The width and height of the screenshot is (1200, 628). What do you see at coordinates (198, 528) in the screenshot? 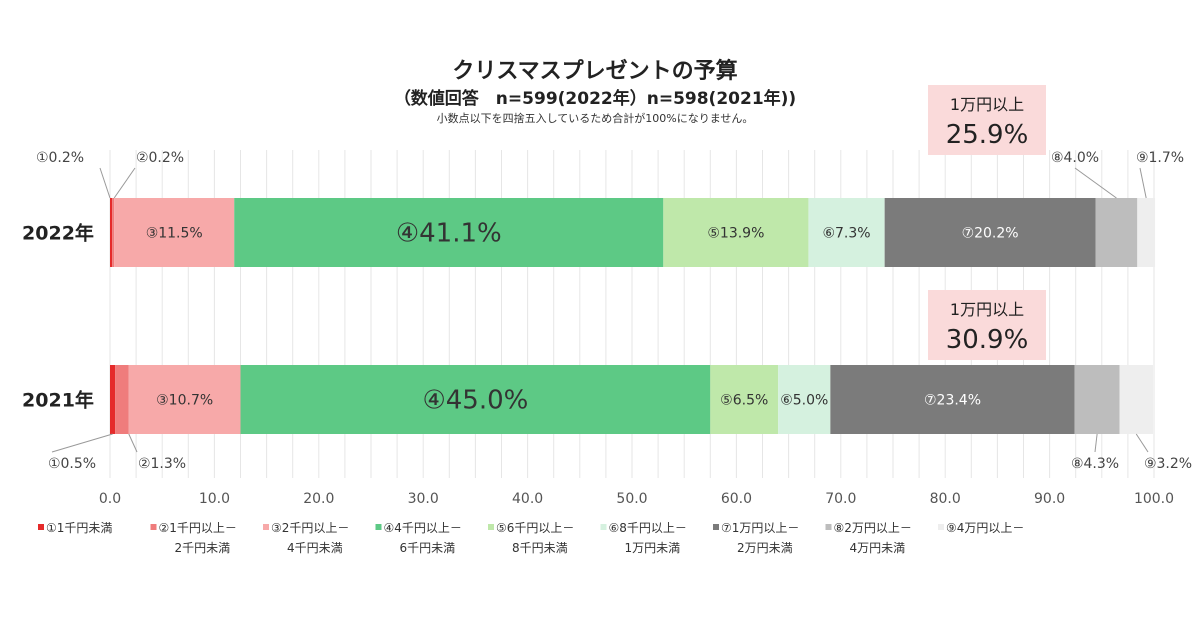
I see `legend-label: ②1千円以上－` at bounding box center [198, 528].